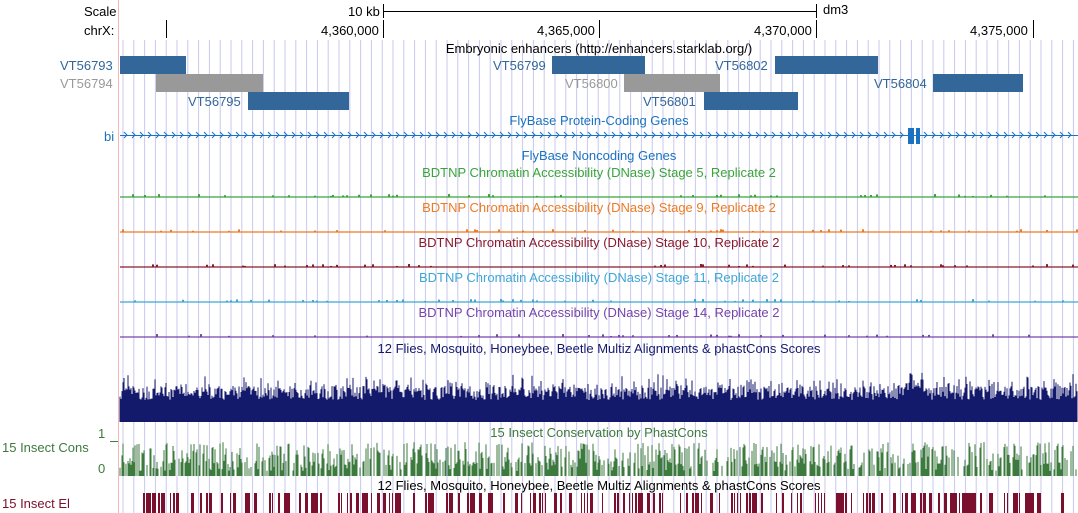 This screenshot has height=513, width=1078. What do you see at coordinates (669, 101) in the screenshot?
I see `feature-label-vt56801: VT56801` at bounding box center [669, 101].